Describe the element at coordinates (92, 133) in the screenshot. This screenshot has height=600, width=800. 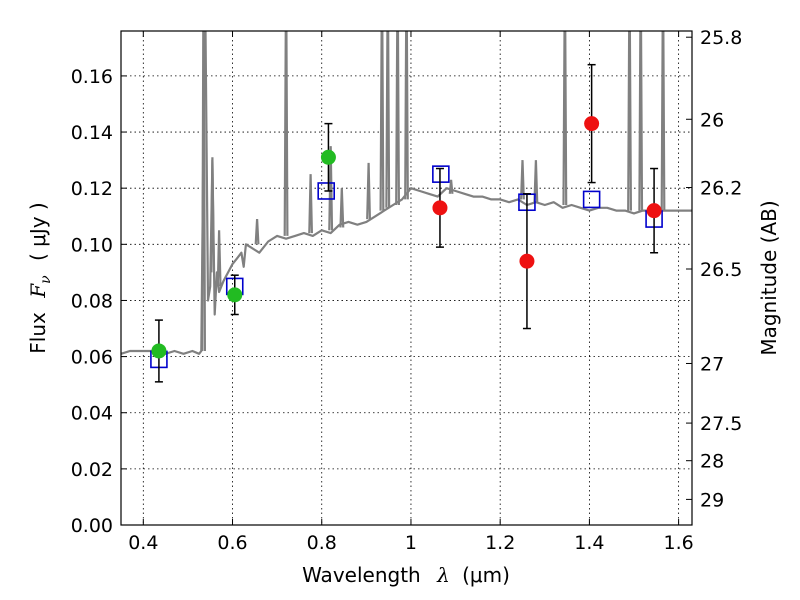
I see `y-tick-label: 0.14` at that location.